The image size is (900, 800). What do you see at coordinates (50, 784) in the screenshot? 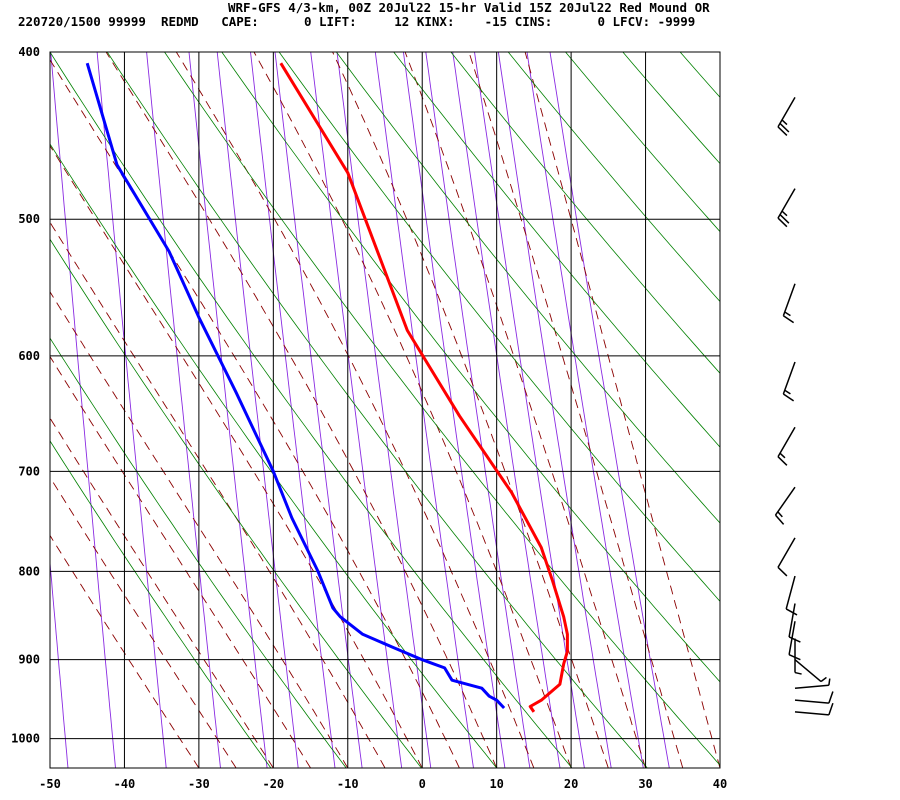
I see `x-tick-label: -50` at bounding box center [50, 784].